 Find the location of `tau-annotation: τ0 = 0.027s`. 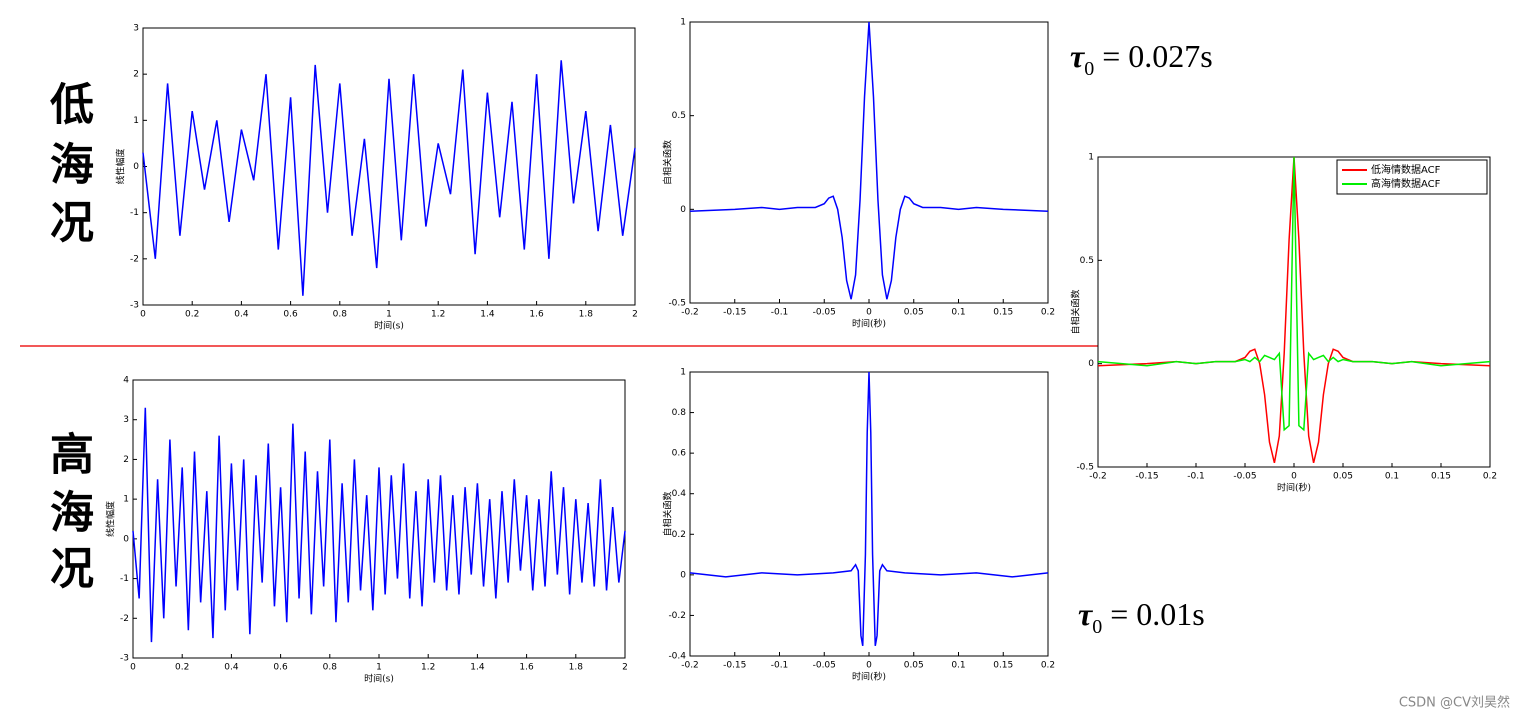

tau-annotation: τ0 = 0.027s is located at coordinates (1141, 58).